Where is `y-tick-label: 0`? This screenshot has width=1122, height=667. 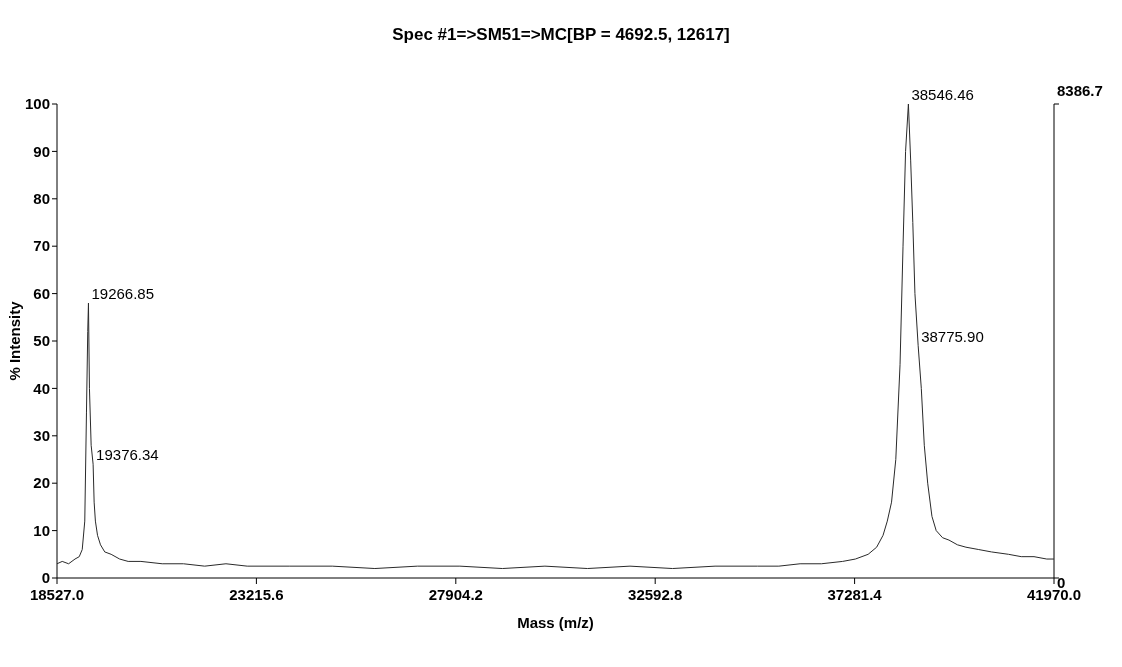
y-tick-label: 0 is located at coordinates (45, 578).